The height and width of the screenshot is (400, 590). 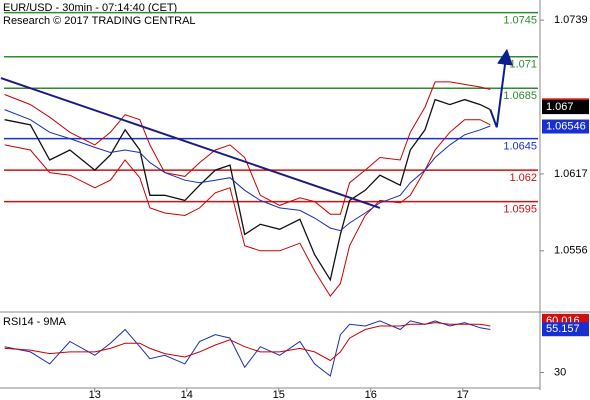 I want to click on level-label: 1.0685, so click(x=520, y=96).